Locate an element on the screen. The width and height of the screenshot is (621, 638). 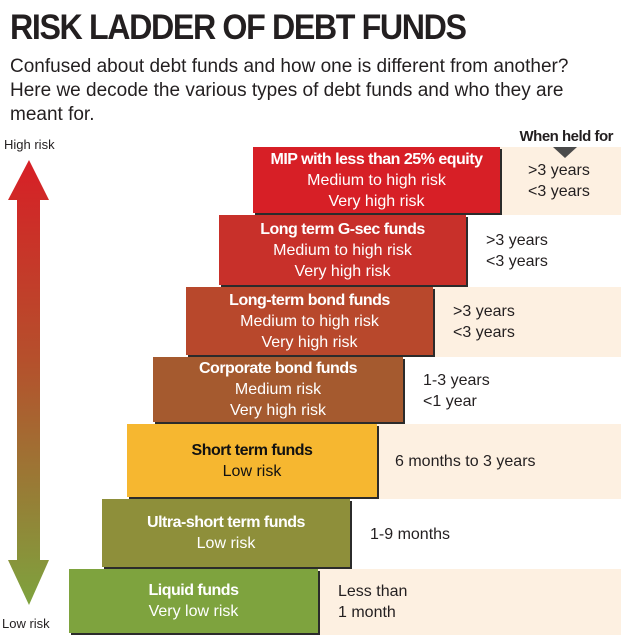
risk-arrow-icon is located at coordinates (28, 382).